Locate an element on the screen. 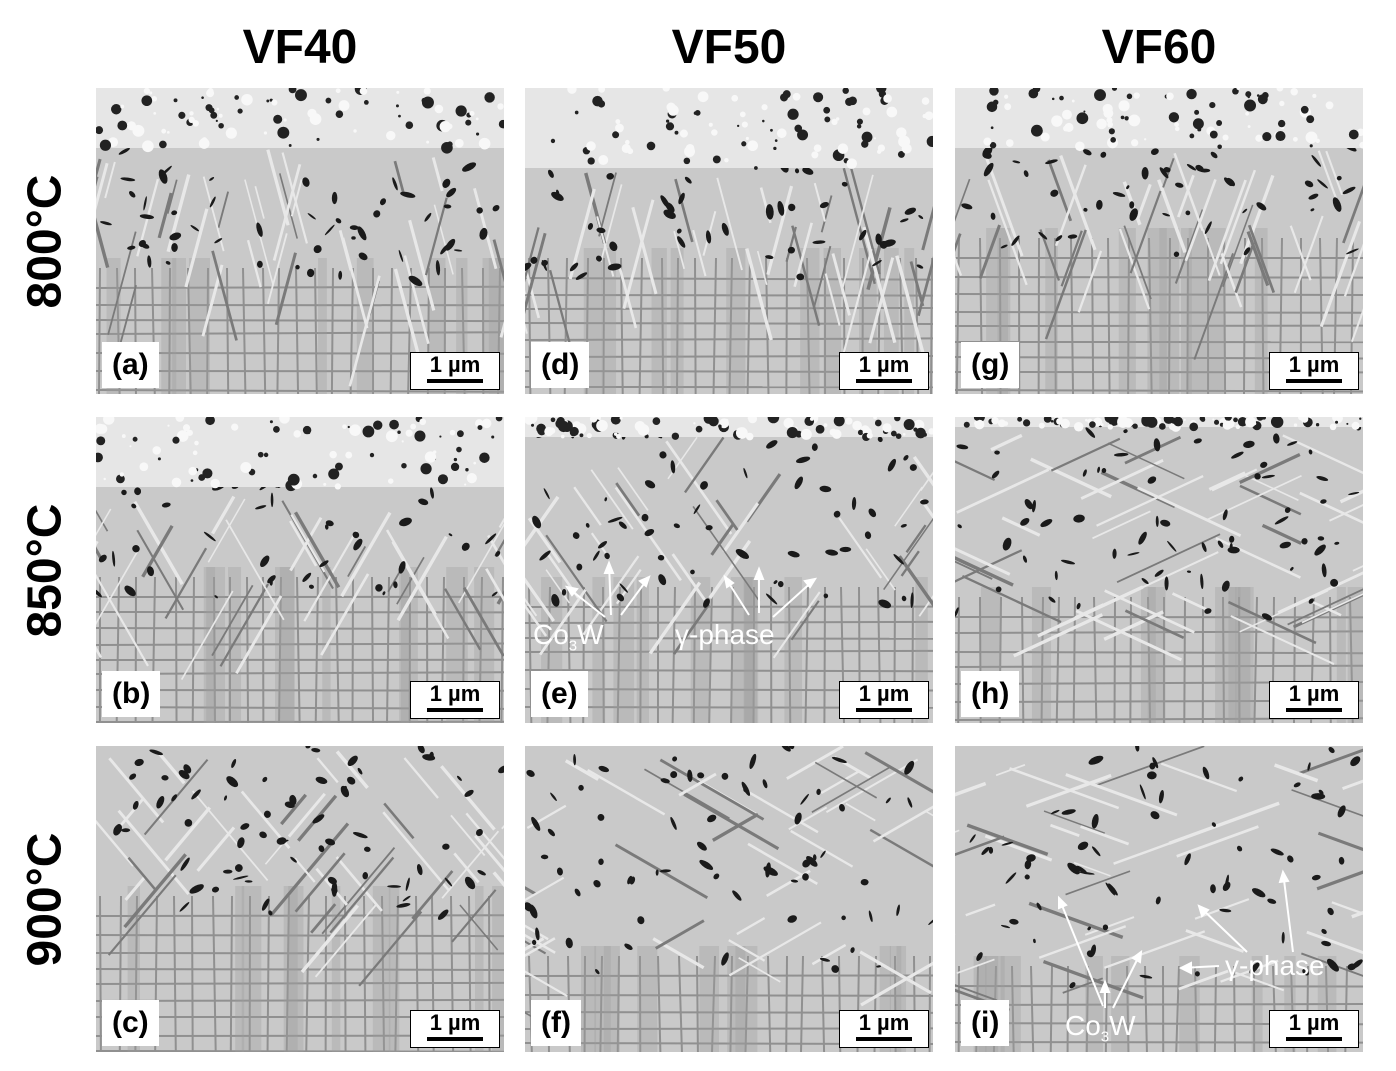 Image resolution: width=1396 pixels, height=1071 pixels. micrograph-panel-f: (f) 1 µm is located at coordinates (729, 899).